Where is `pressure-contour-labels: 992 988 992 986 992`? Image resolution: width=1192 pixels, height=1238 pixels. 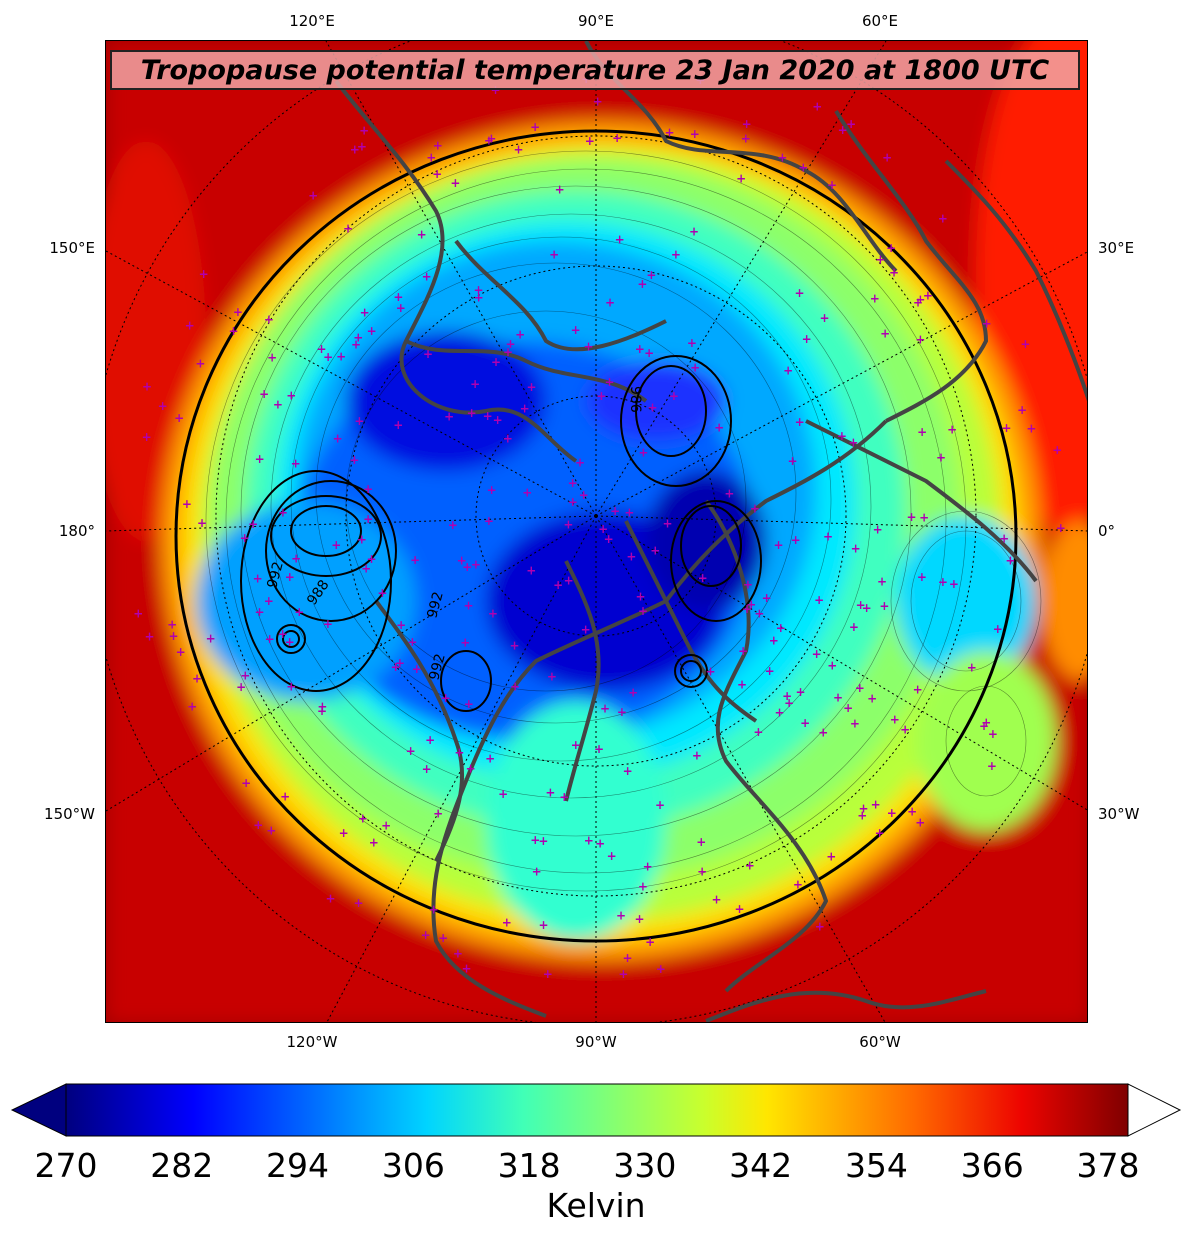
pressure-contour-labels: 992 988 992 986 992 is located at coordinates (453, 534).